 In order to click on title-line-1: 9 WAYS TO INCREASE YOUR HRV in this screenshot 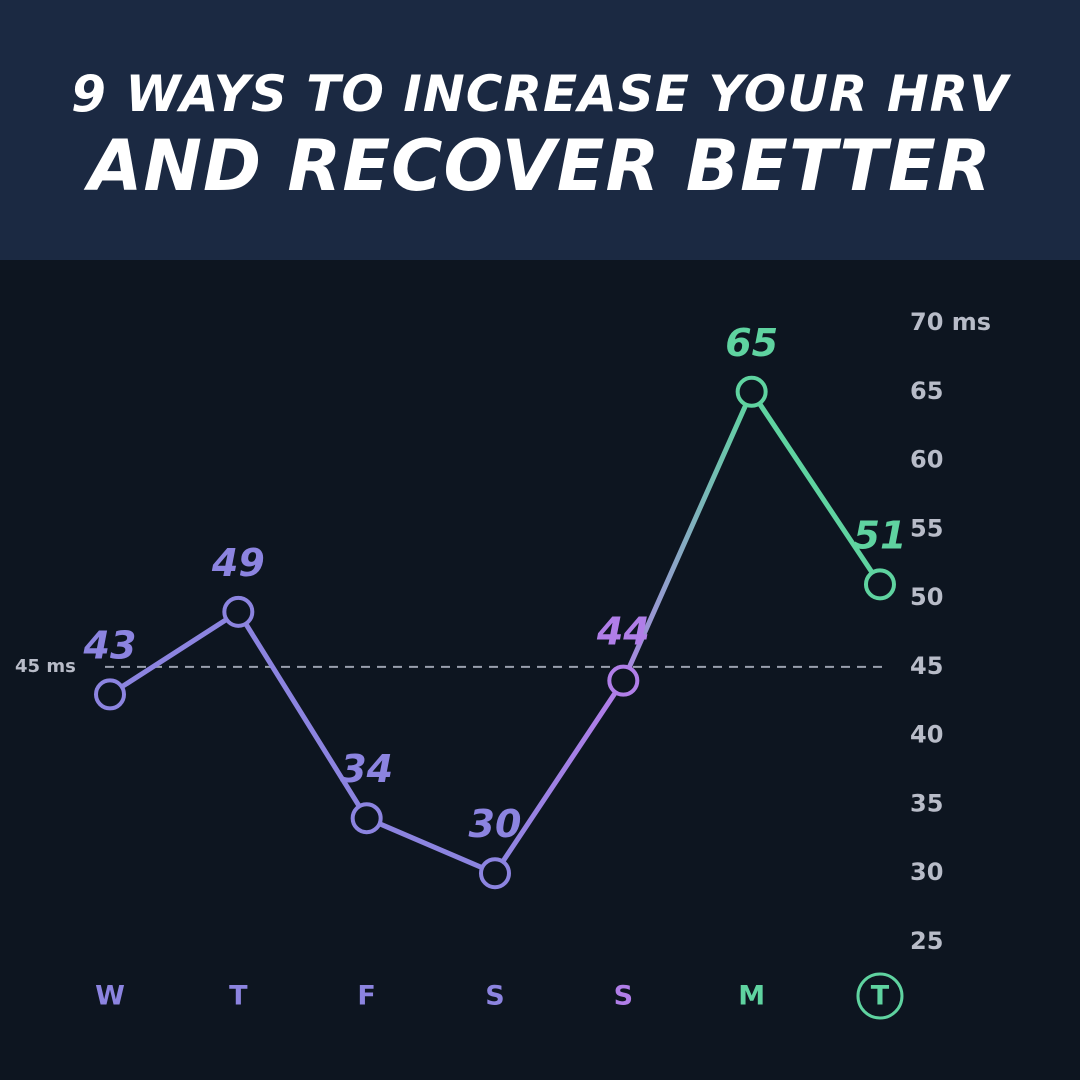, I will do `click(540, 94)`.